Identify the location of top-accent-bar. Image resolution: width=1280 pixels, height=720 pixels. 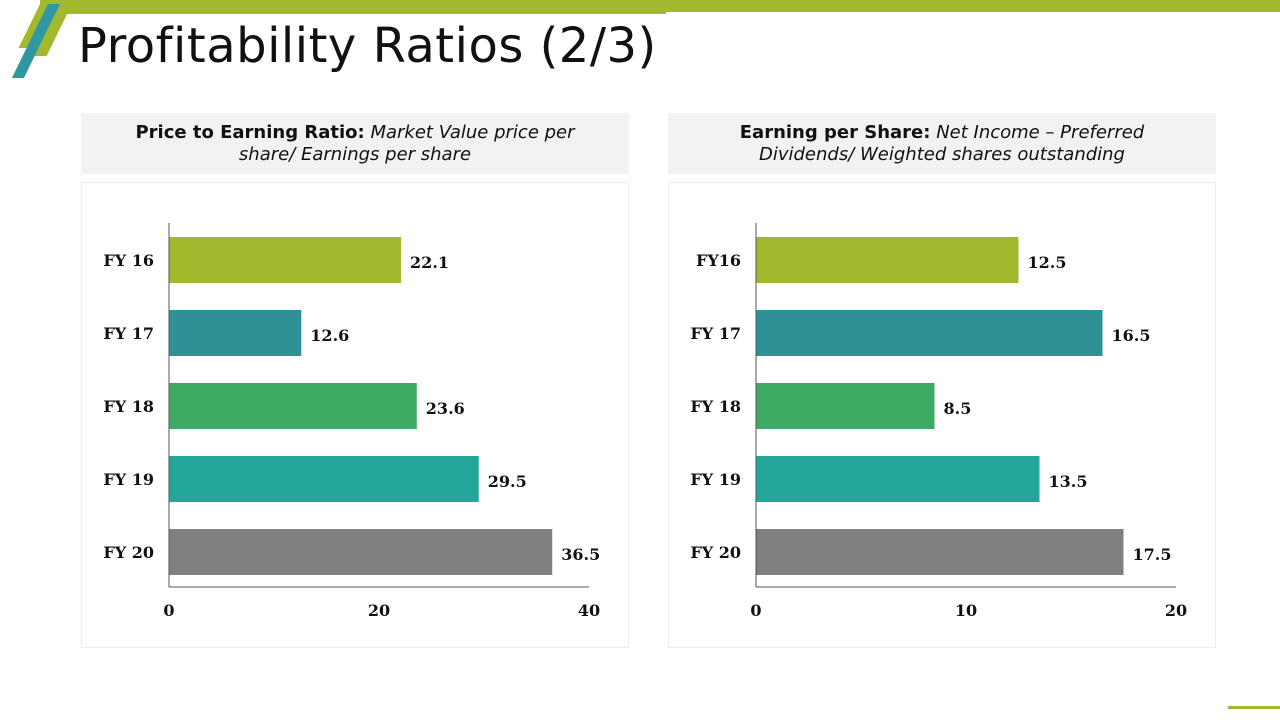
(660, 6).